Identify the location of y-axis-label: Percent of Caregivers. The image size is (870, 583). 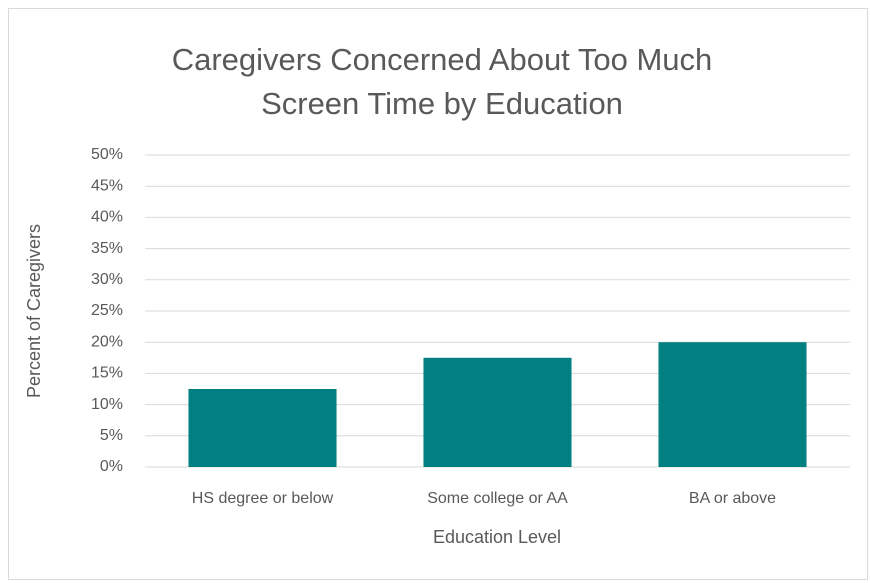
(34, 311).